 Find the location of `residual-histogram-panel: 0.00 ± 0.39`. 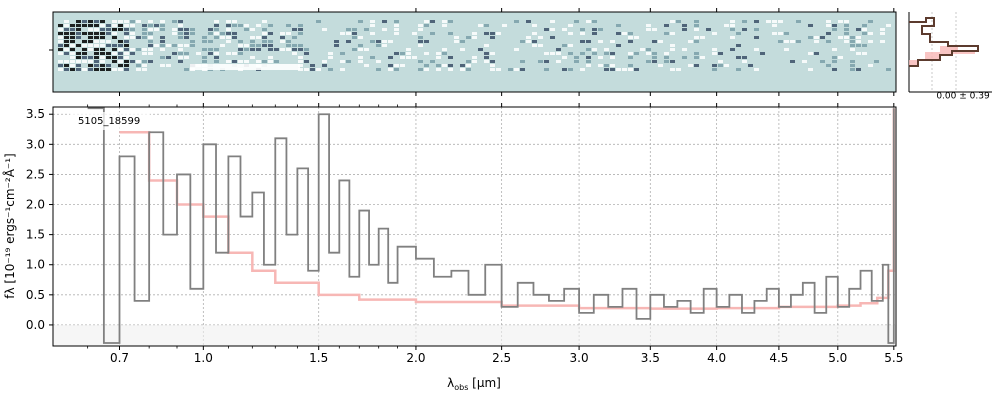

residual-histogram-panel: 0.00 ± 0.39 is located at coordinates (950, 57).